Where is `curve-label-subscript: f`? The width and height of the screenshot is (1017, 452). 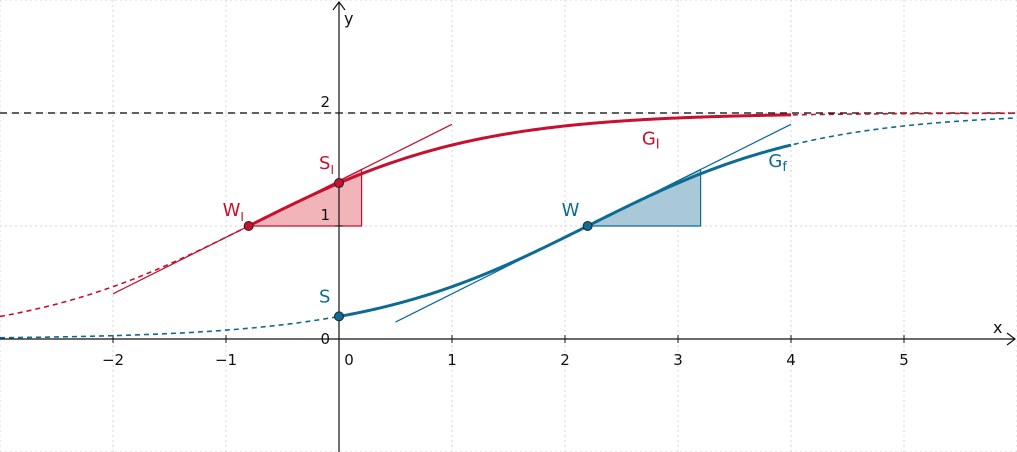 curve-label-subscript: f is located at coordinates (784, 167).